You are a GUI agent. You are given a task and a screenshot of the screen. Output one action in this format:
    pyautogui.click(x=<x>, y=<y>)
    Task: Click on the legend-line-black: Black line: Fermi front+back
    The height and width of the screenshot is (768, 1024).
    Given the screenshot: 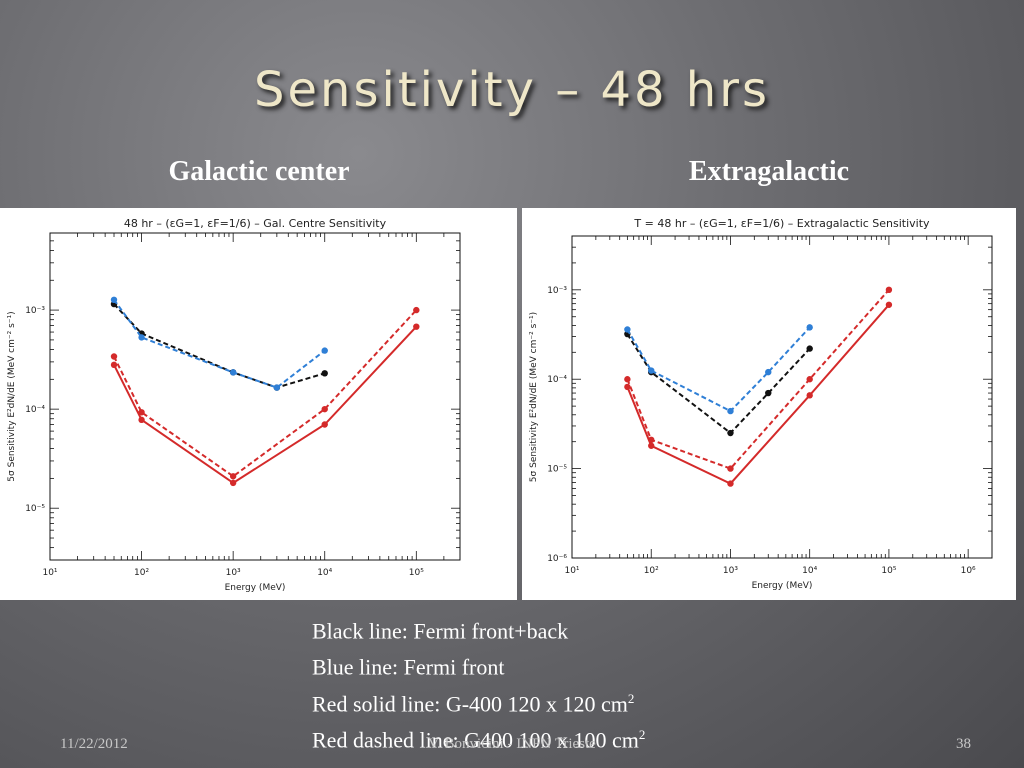 What is the action you would take?
    pyautogui.click(x=440, y=631)
    